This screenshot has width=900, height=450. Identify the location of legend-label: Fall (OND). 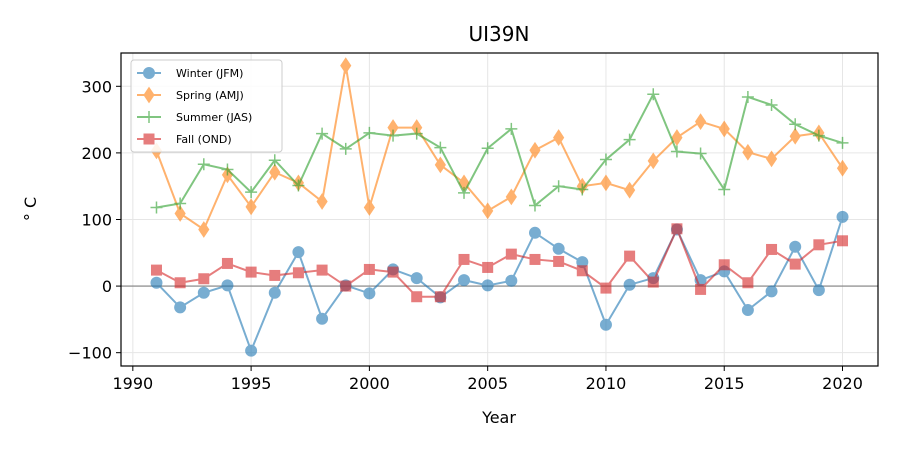
(204, 139).